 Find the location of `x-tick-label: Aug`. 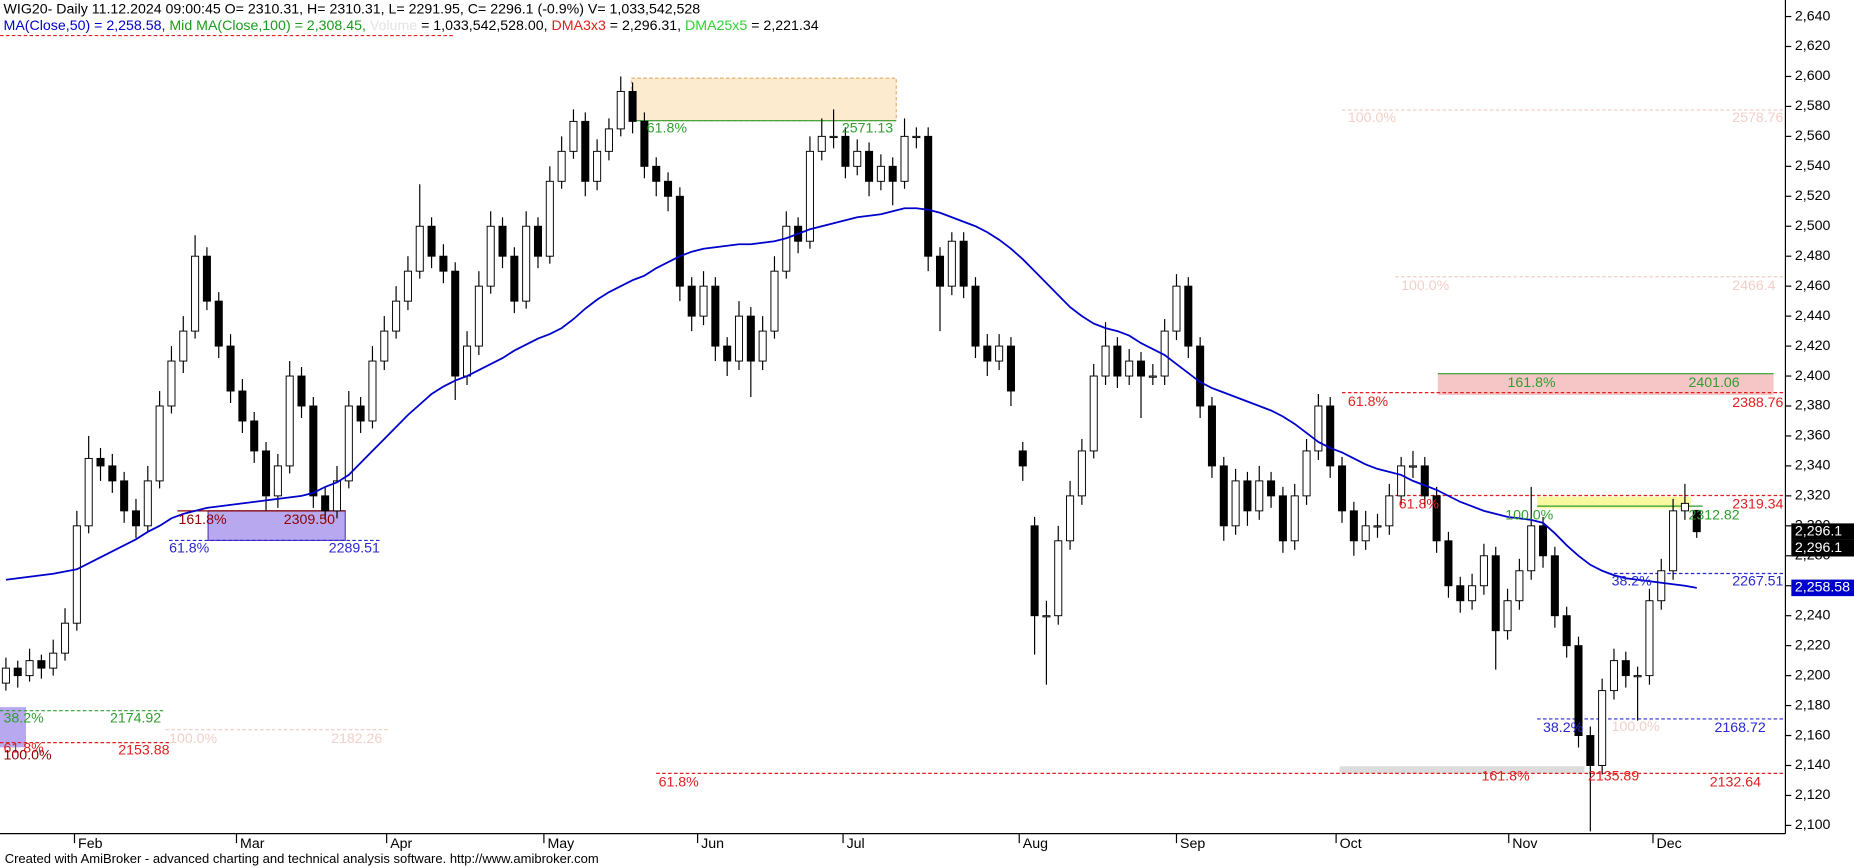

x-tick-label: Aug is located at coordinates (1035, 844).